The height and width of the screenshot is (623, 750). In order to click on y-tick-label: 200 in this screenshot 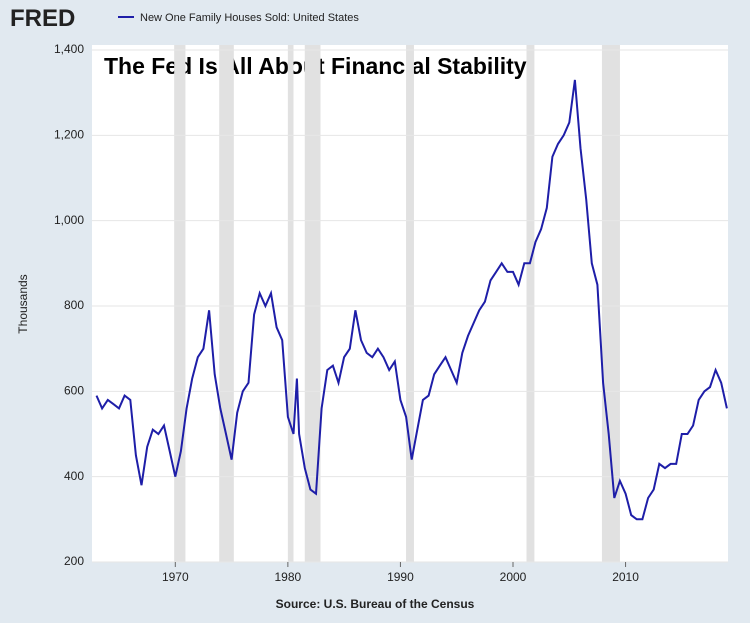, I will do `click(74, 561)`.